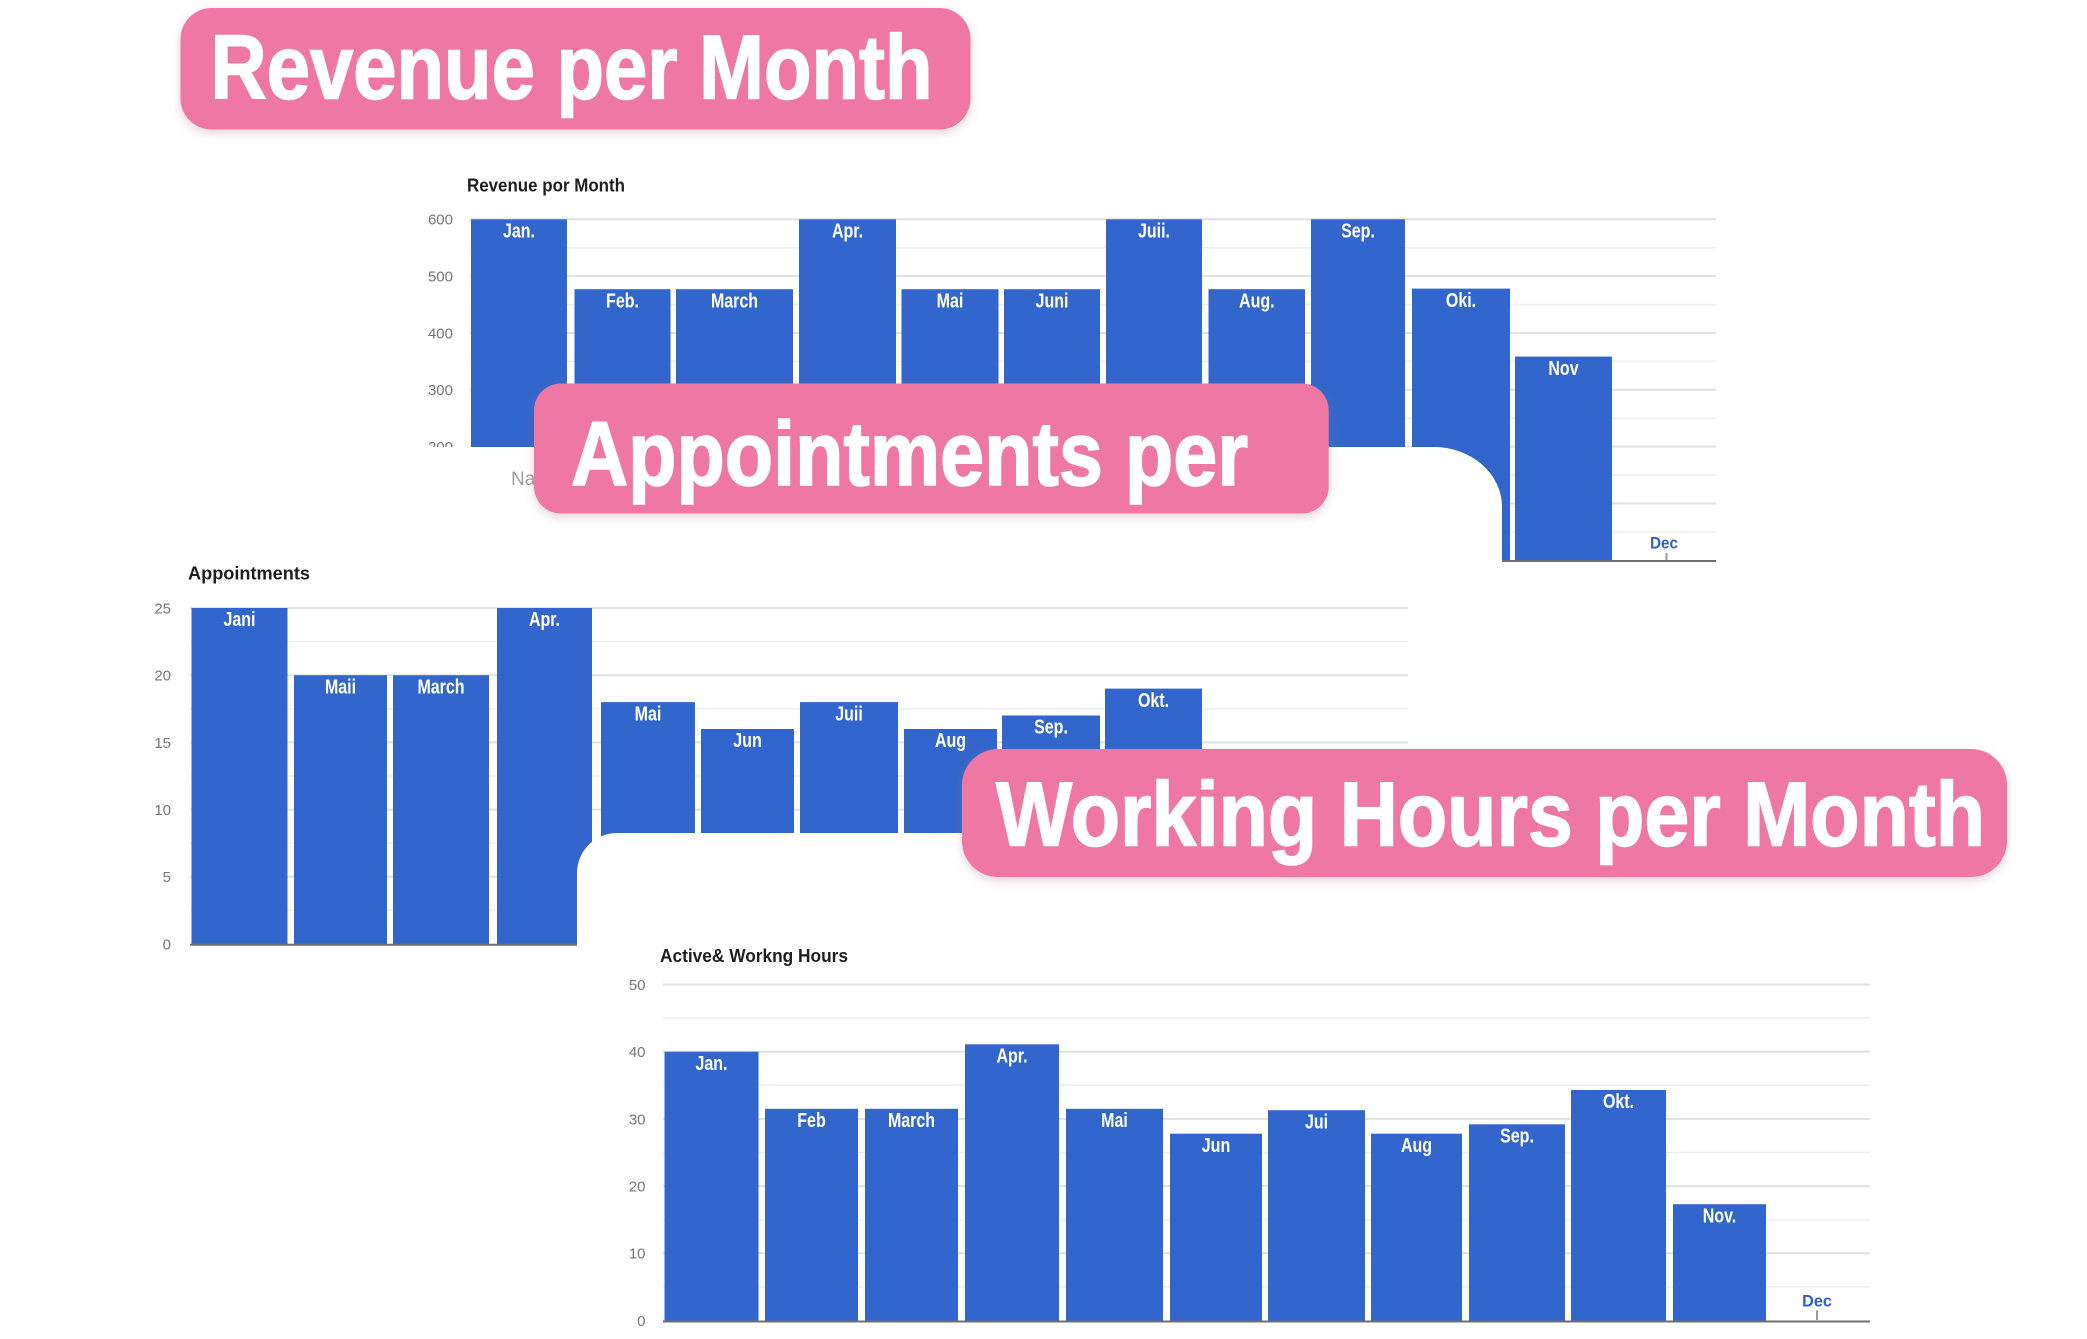 The height and width of the screenshot is (1339, 2087). What do you see at coordinates (1257, 301) in the screenshot?
I see `svg-text: Aug.` at bounding box center [1257, 301].